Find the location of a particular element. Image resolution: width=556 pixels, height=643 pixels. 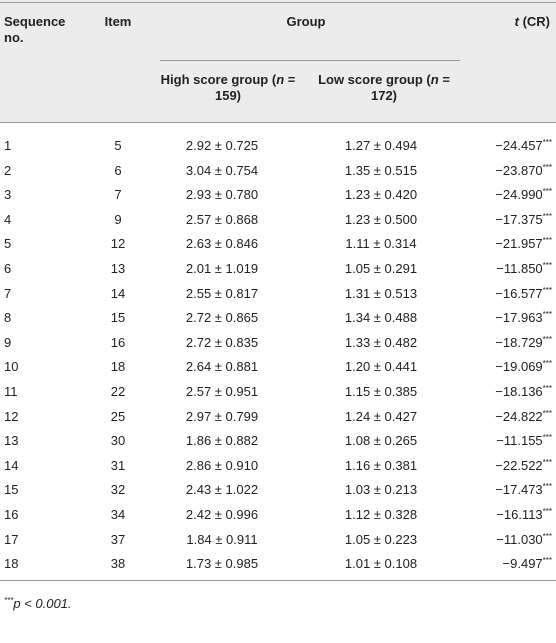

t-value: −16.113 is located at coordinates (519, 514).